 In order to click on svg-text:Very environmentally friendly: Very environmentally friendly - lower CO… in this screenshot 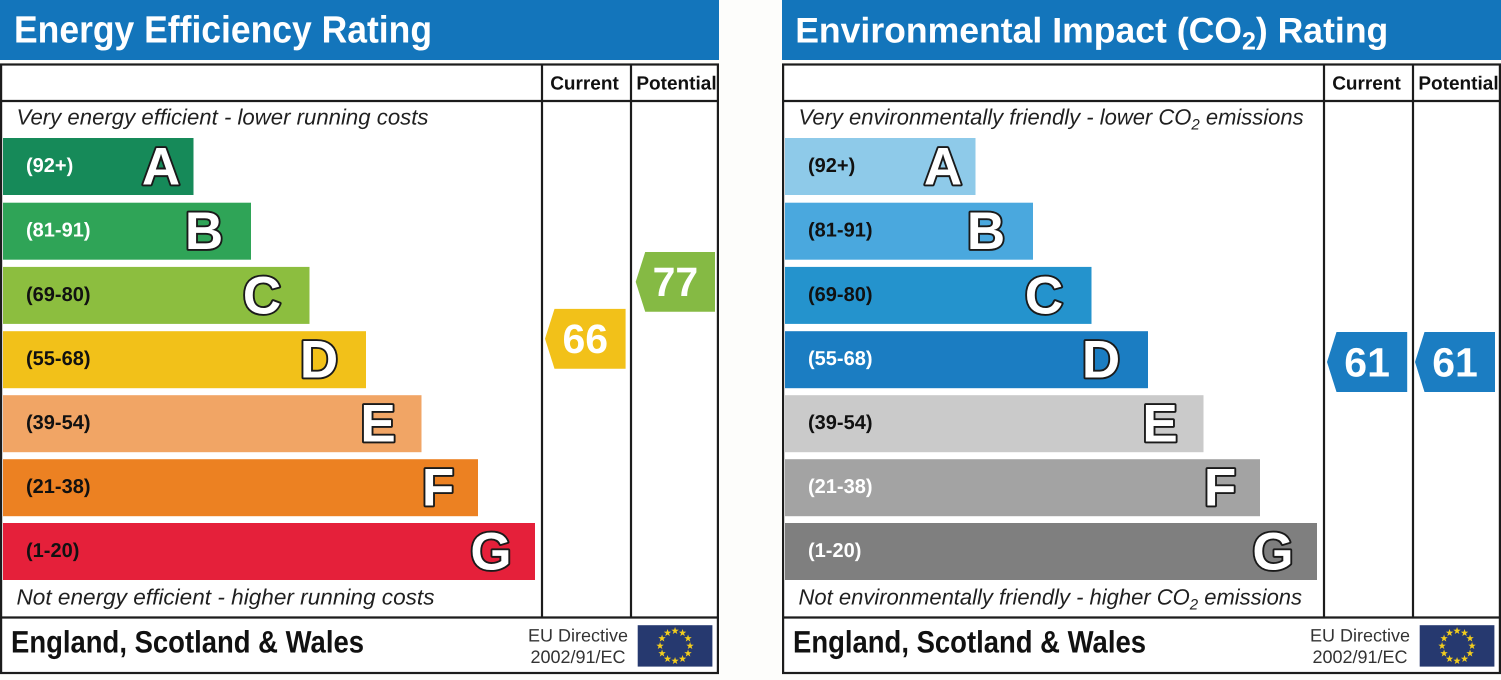, I will do `click(1051, 119)`.